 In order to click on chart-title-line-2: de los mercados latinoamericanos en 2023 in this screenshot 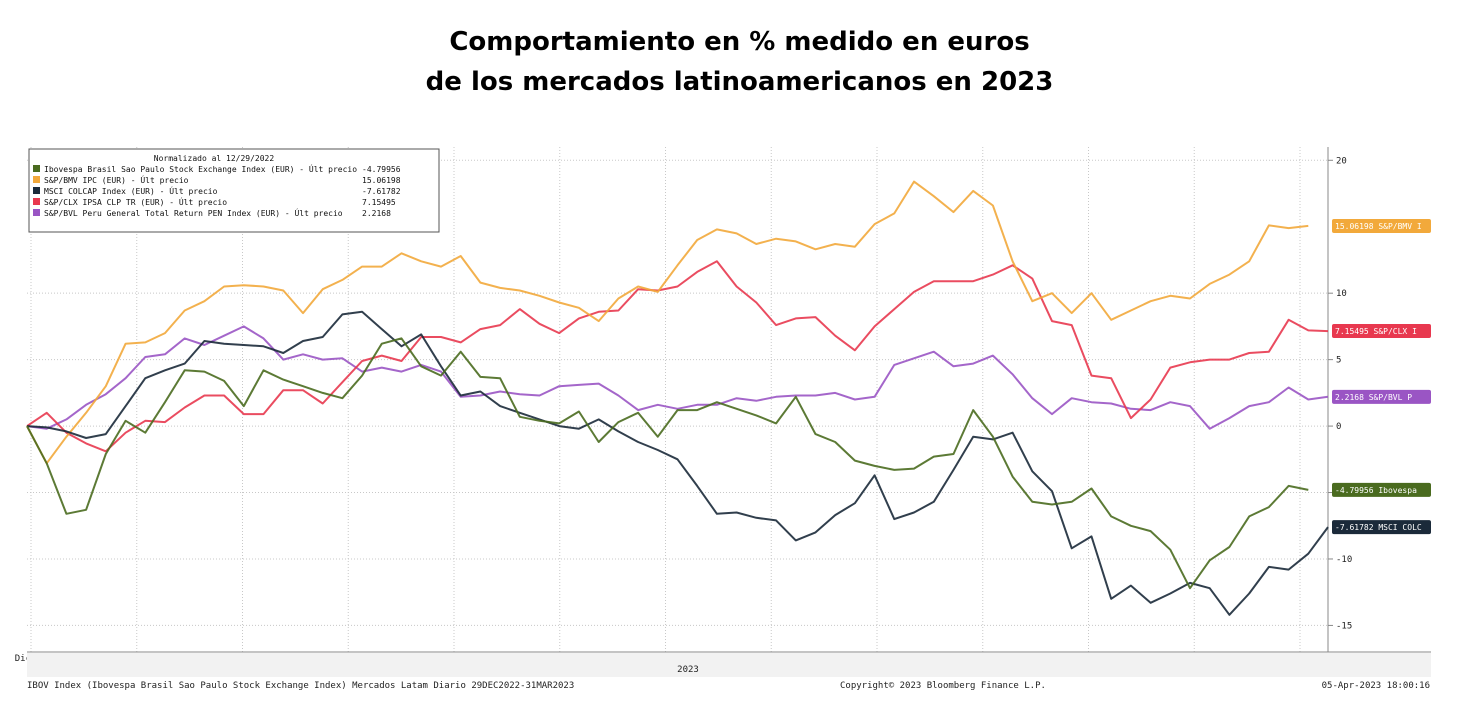, I will do `click(739, 82)`.